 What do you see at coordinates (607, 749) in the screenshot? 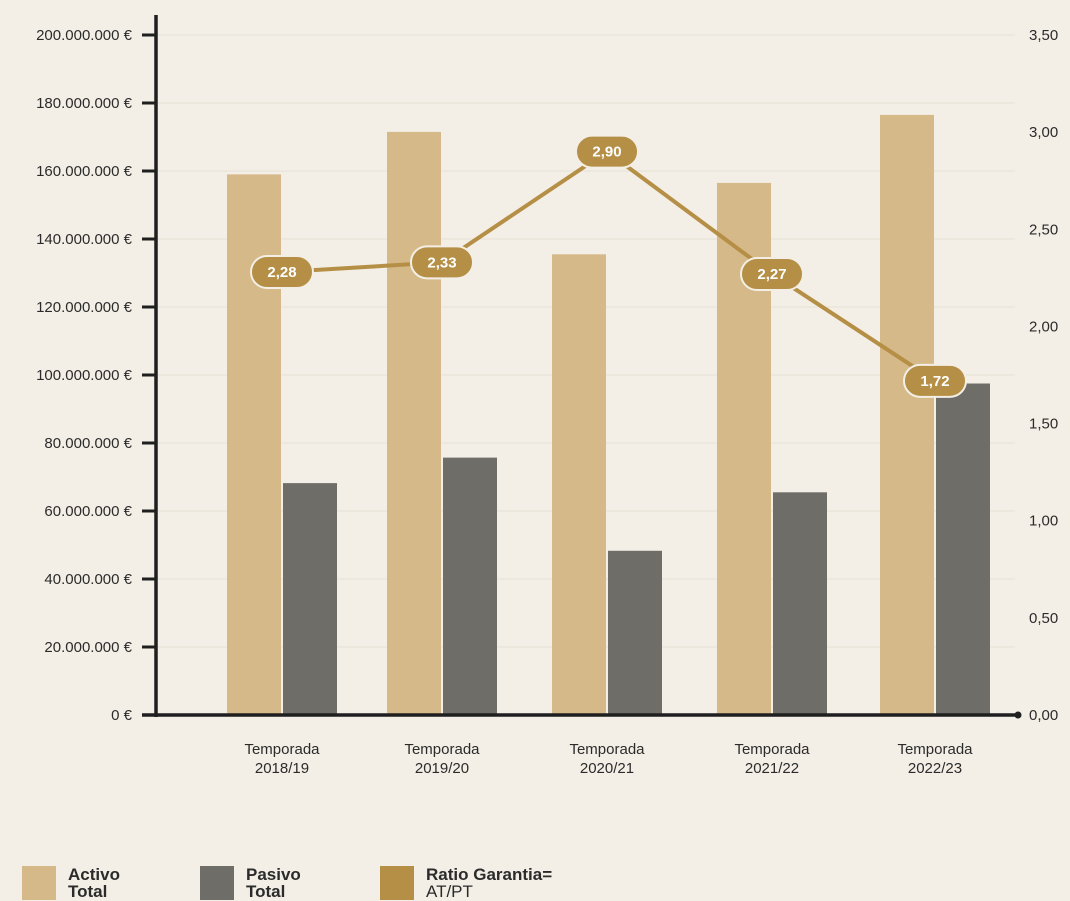
I see `x-label-line-2-0: Temporada` at bounding box center [607, 749].